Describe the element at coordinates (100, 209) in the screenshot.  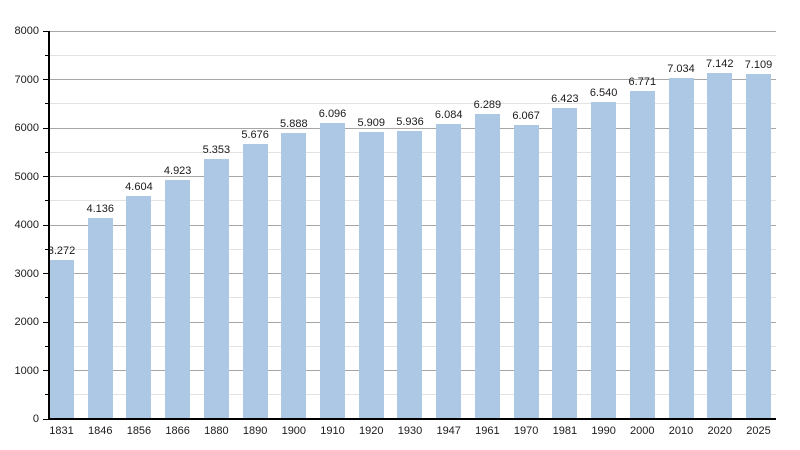
I see `bar-value-label: 4.136` at that location.